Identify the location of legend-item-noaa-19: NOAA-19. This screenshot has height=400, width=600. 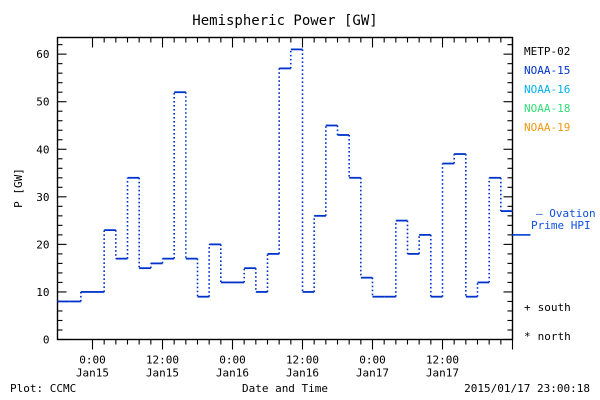
(547, 127).